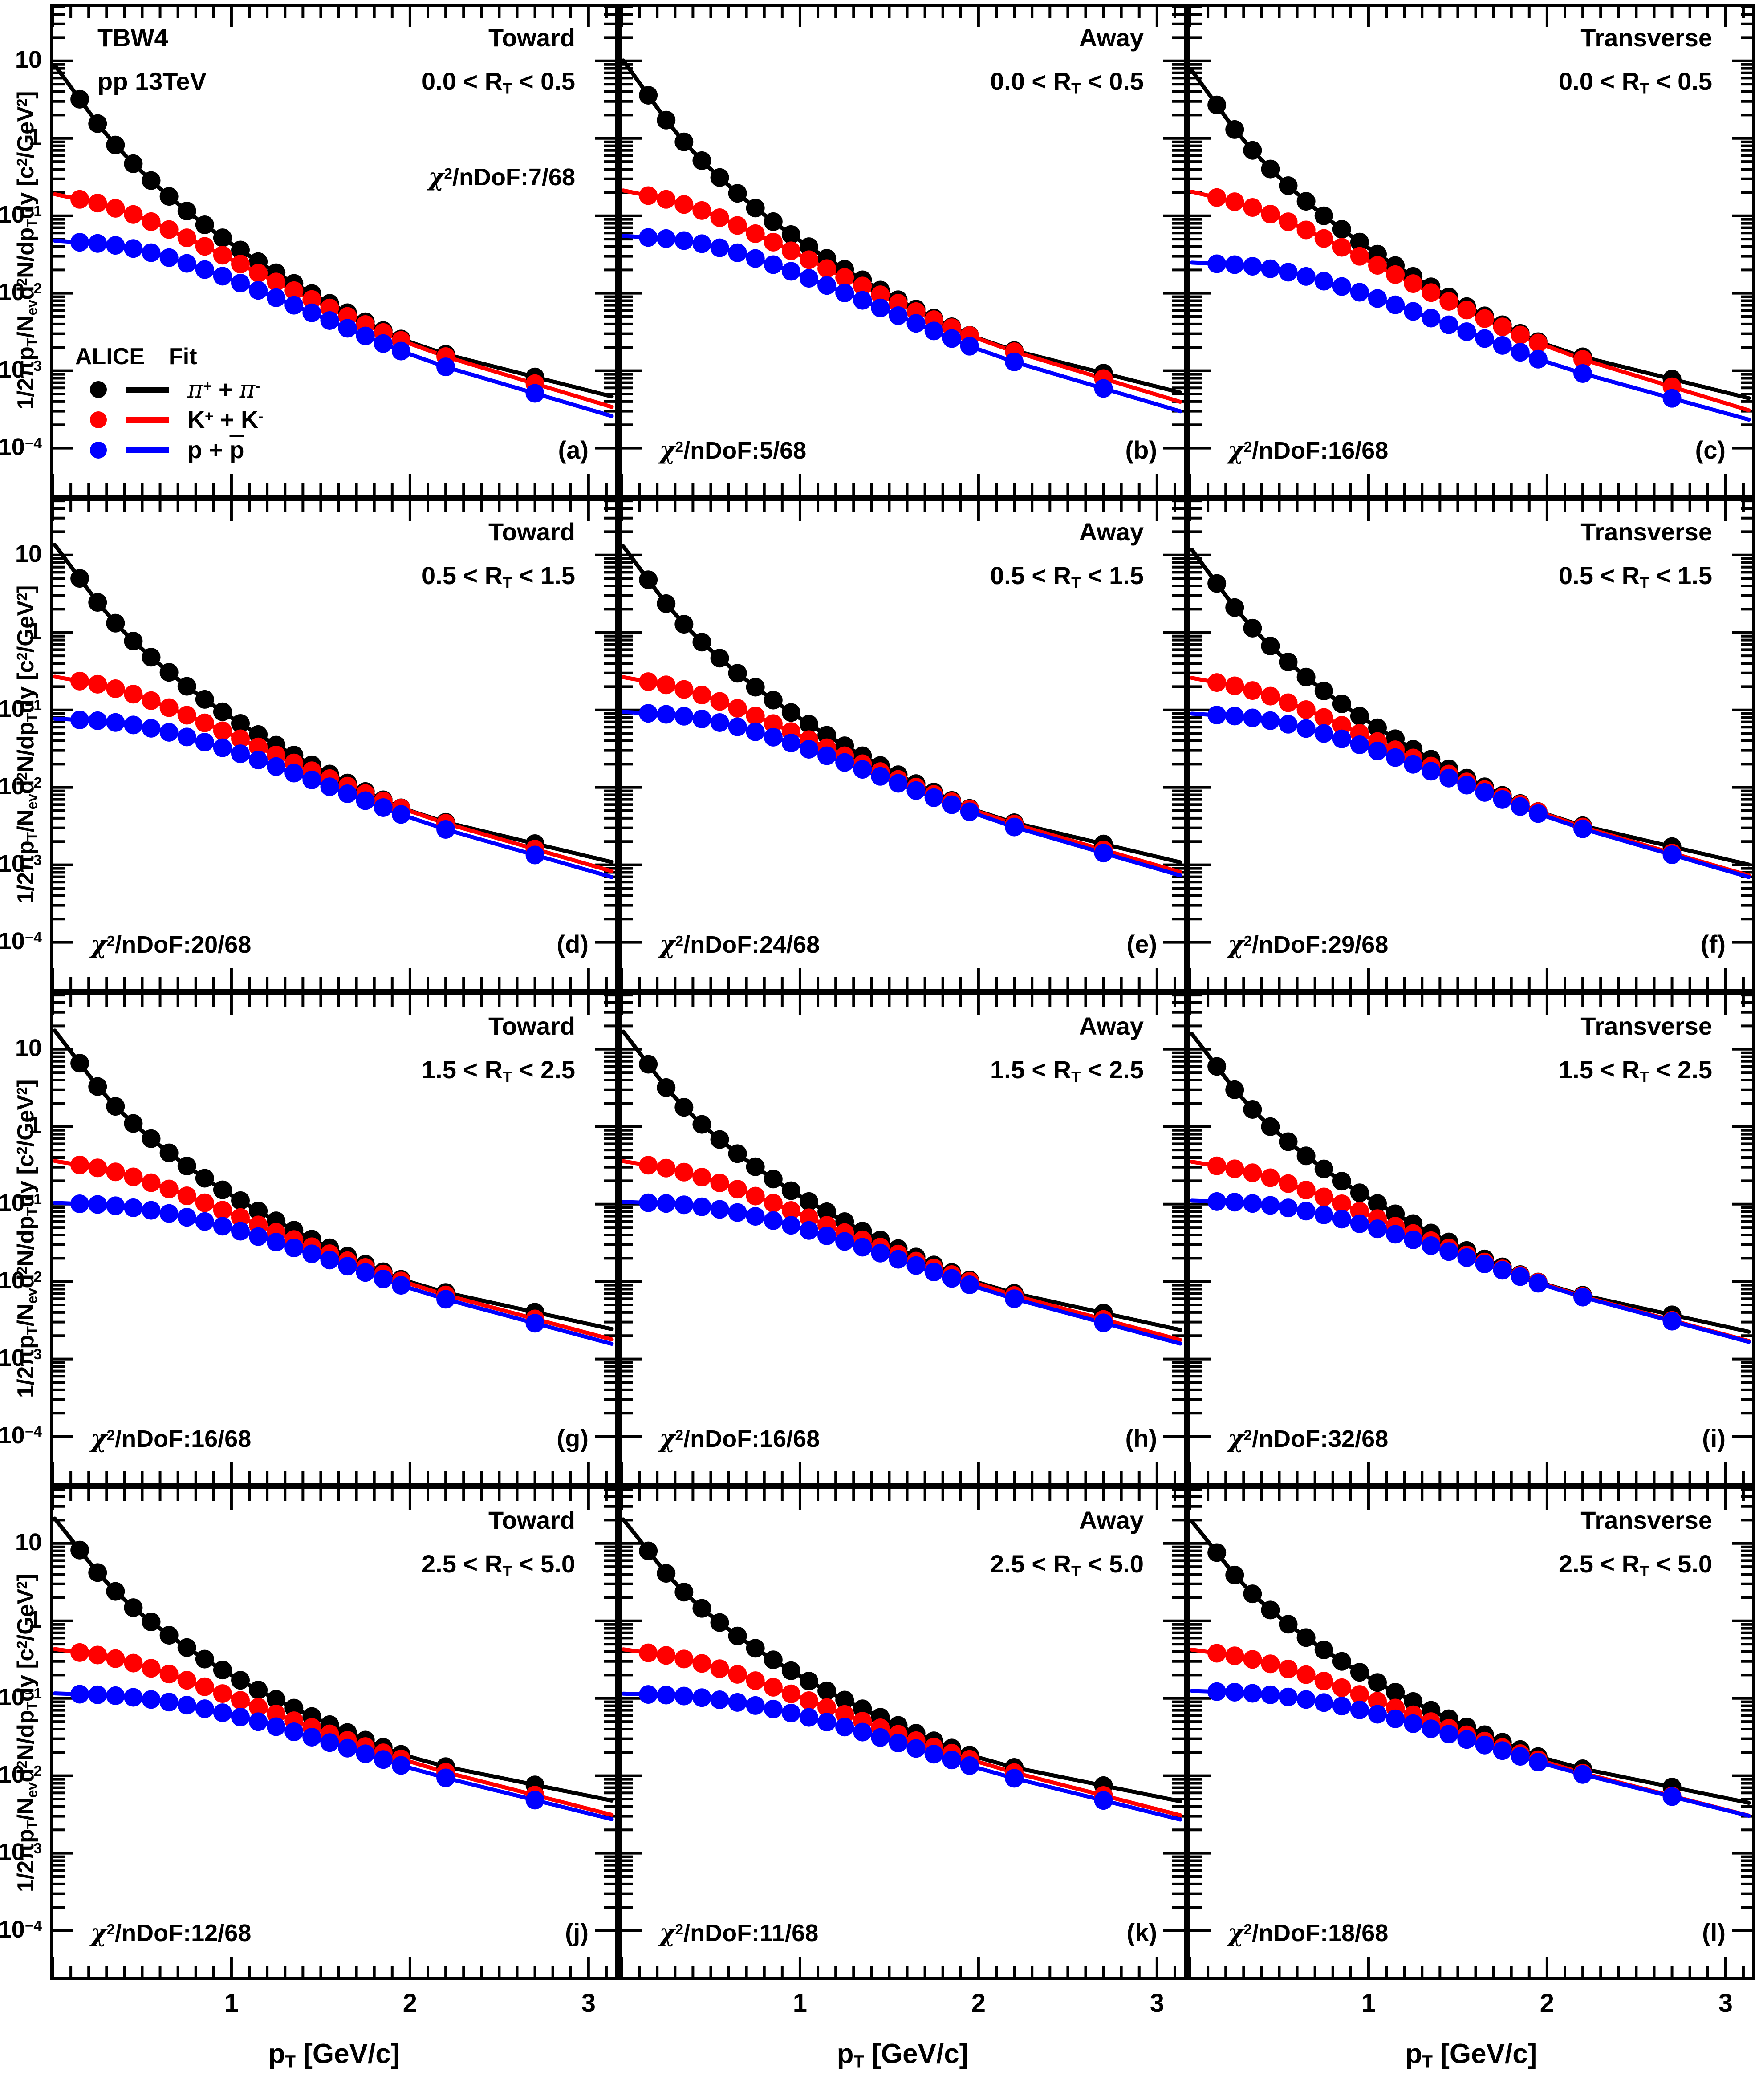 This screenshot has width=1759, height=2100. Describe the element at coordinates (1141, 450) in the screenshot. I see `panel-label-b: (b)` at that location.